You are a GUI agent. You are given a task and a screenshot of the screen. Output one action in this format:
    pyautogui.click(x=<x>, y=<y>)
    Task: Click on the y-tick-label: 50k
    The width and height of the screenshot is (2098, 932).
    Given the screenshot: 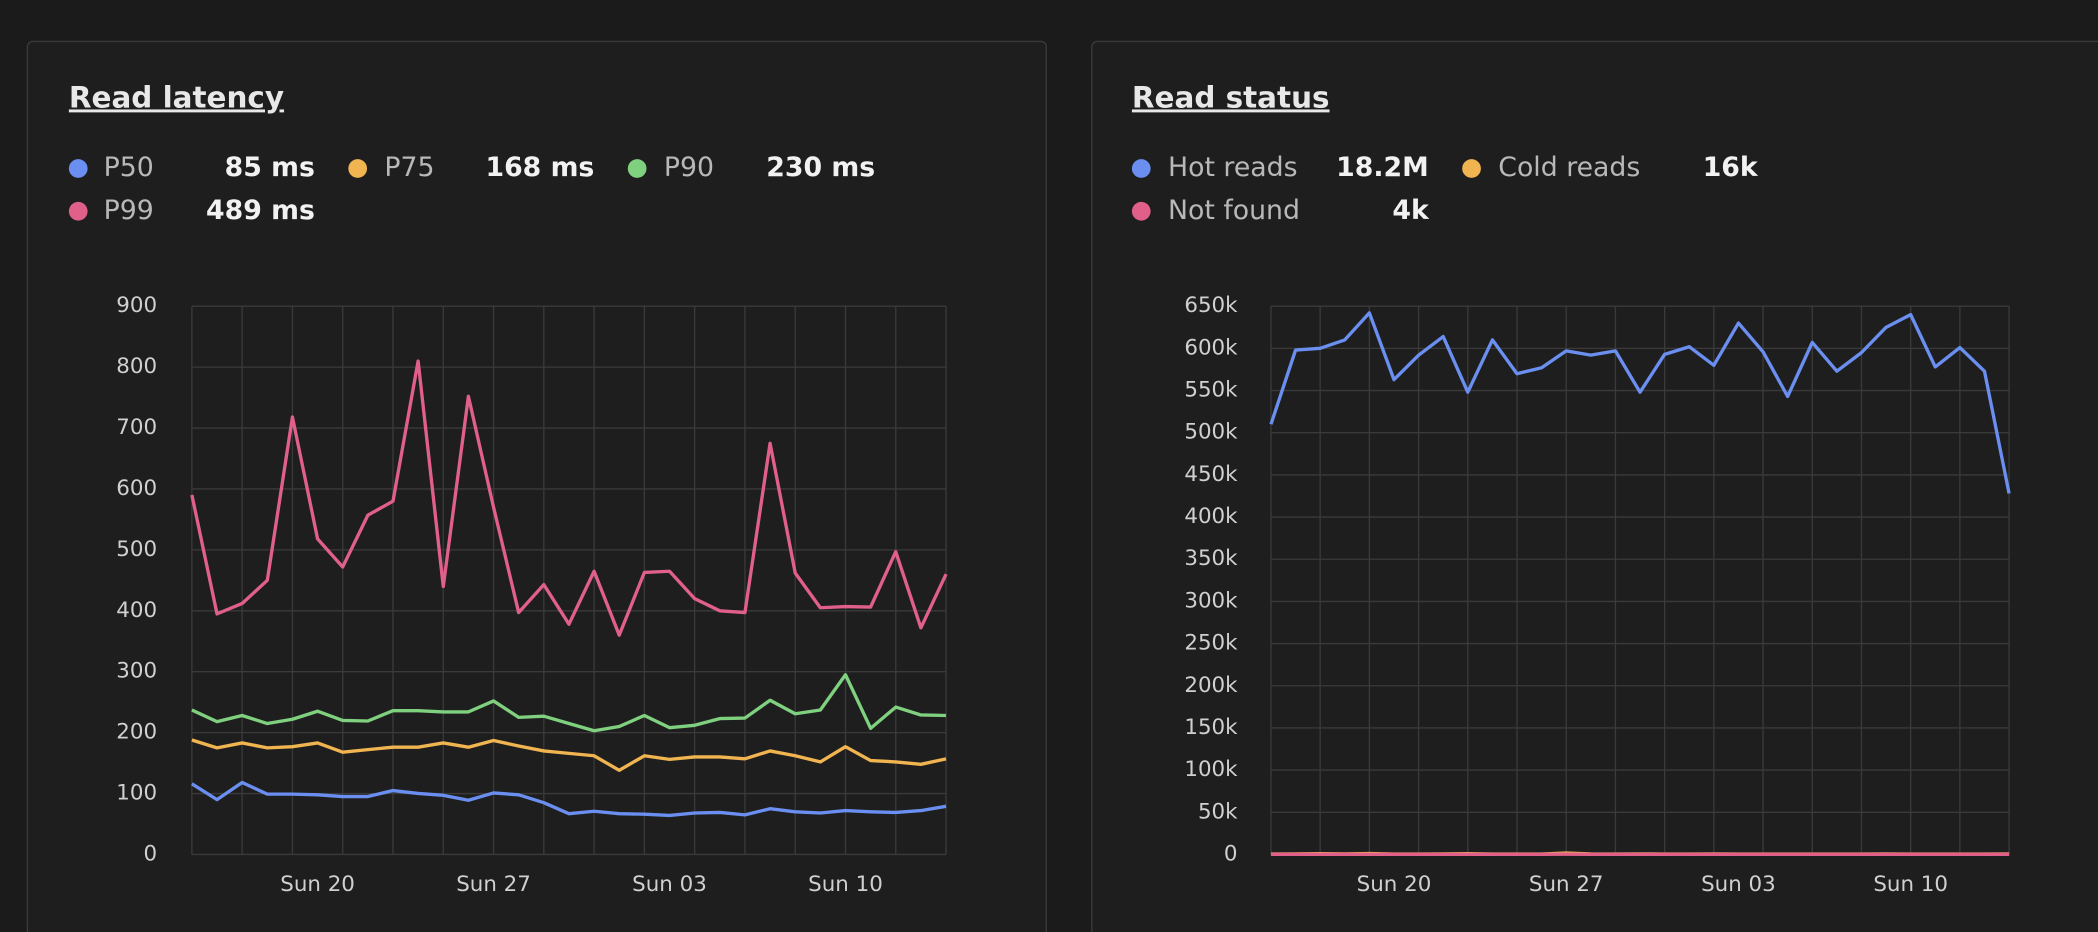 What is the action you would take?
    pyautogui.click(x=1218, y=811)
    